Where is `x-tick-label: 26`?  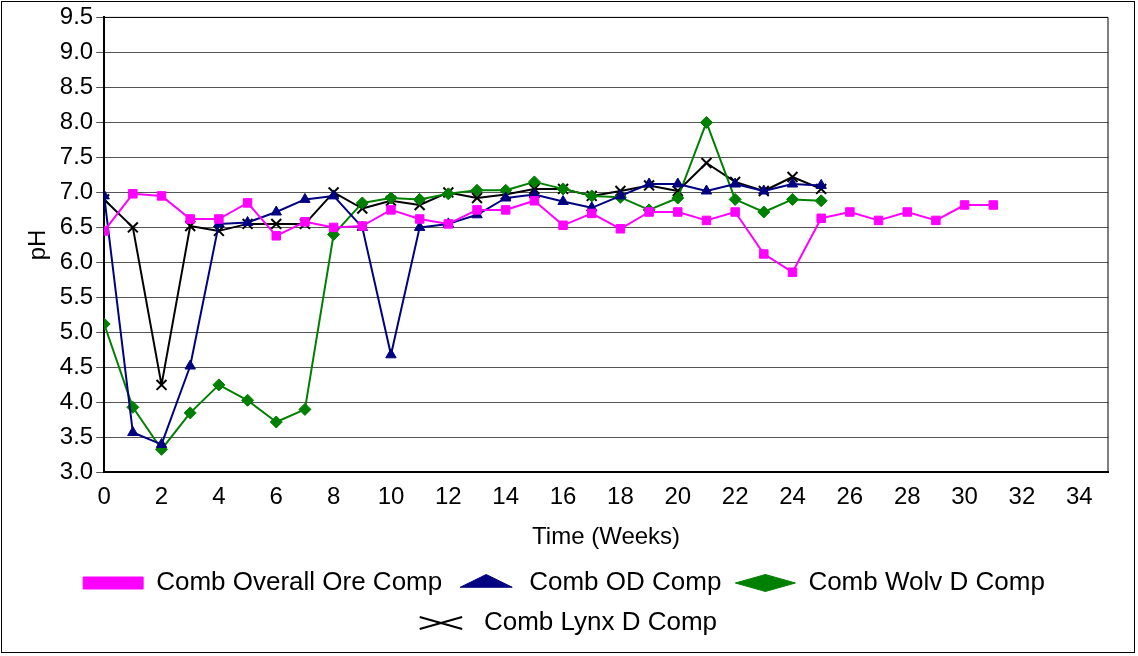
x-tick-label: 26 is located at coordinates (850, 496).